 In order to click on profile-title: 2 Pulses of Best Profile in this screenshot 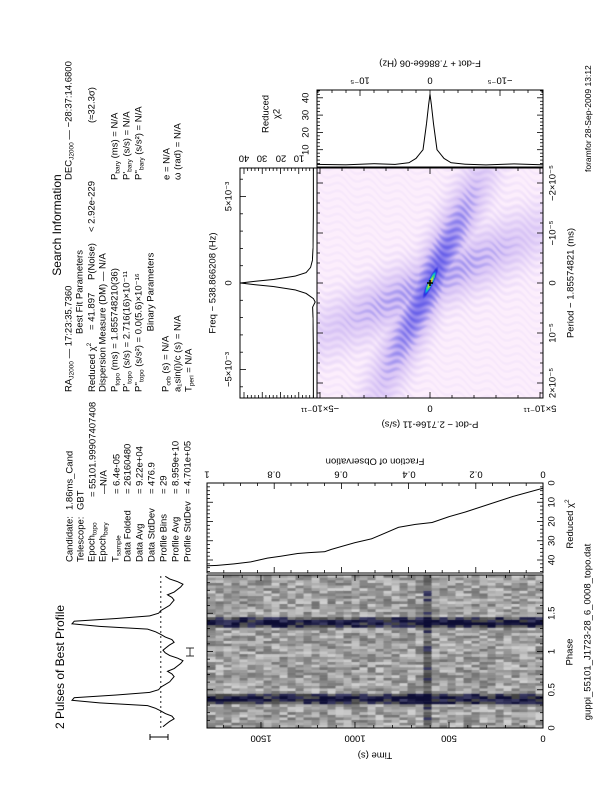, I will do `click(60, 667)`.